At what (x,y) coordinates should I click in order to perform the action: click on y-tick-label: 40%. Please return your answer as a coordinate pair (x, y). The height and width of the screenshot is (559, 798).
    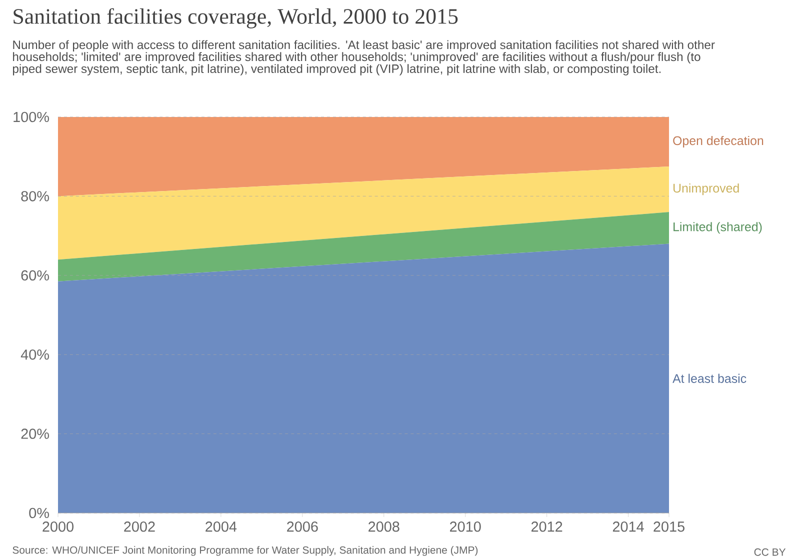
    Looking at the image, I should click on (34, 354).